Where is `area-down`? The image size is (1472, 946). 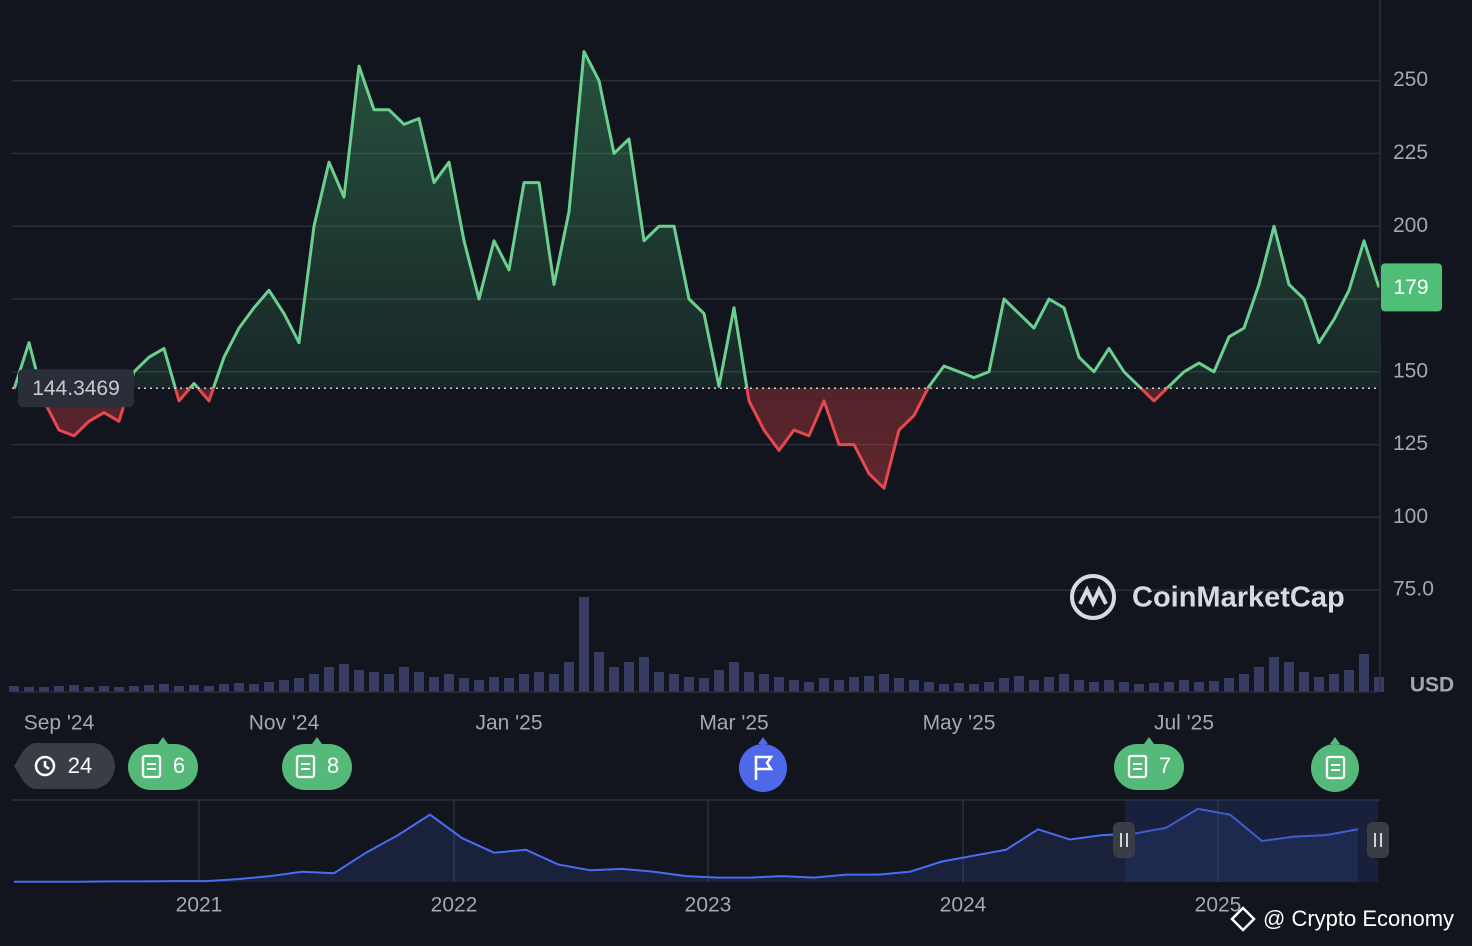
area-down is located at coordinates (591, 438).